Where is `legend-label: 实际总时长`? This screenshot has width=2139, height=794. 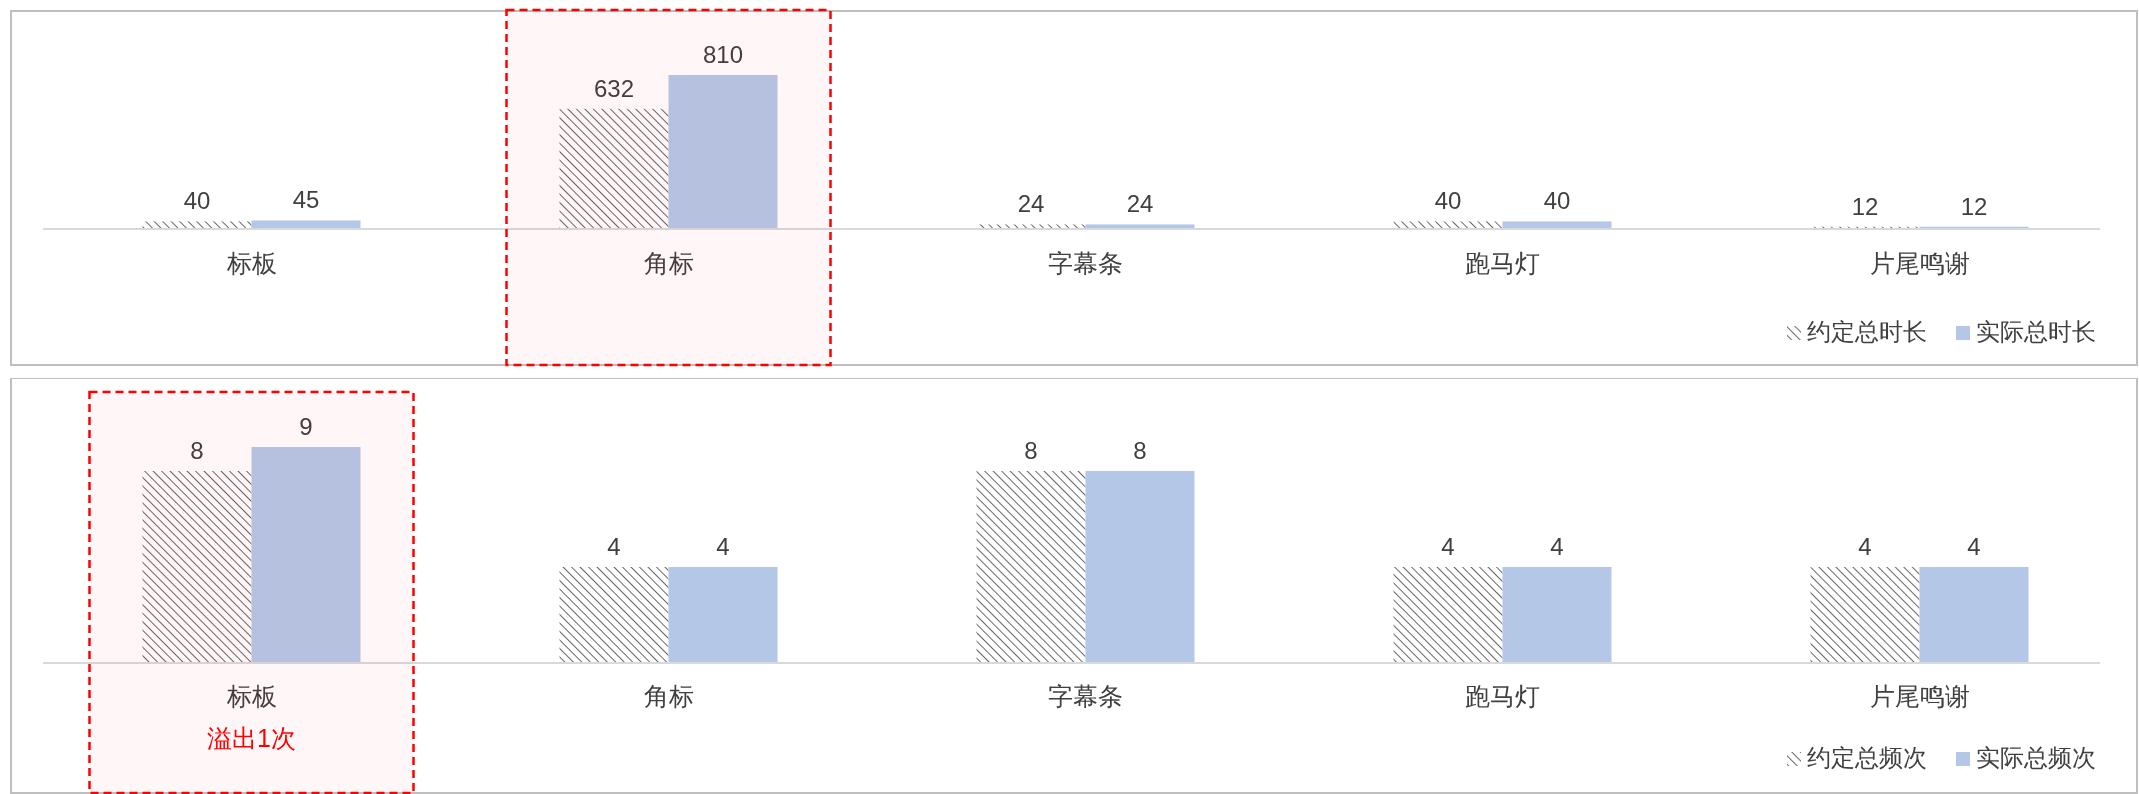
legend-label: 实际总时长 is located at coordinates (2036, 331).